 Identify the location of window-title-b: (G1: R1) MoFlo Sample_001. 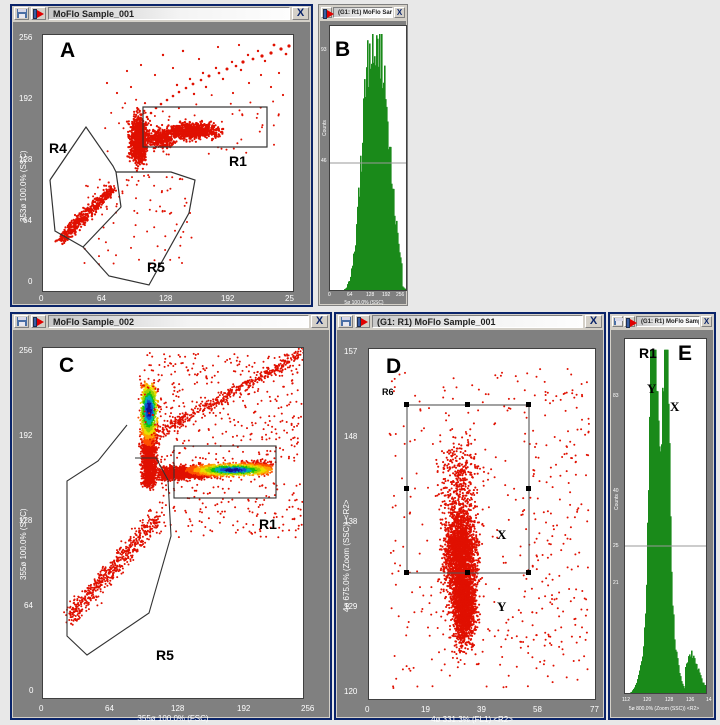
(363, 12).